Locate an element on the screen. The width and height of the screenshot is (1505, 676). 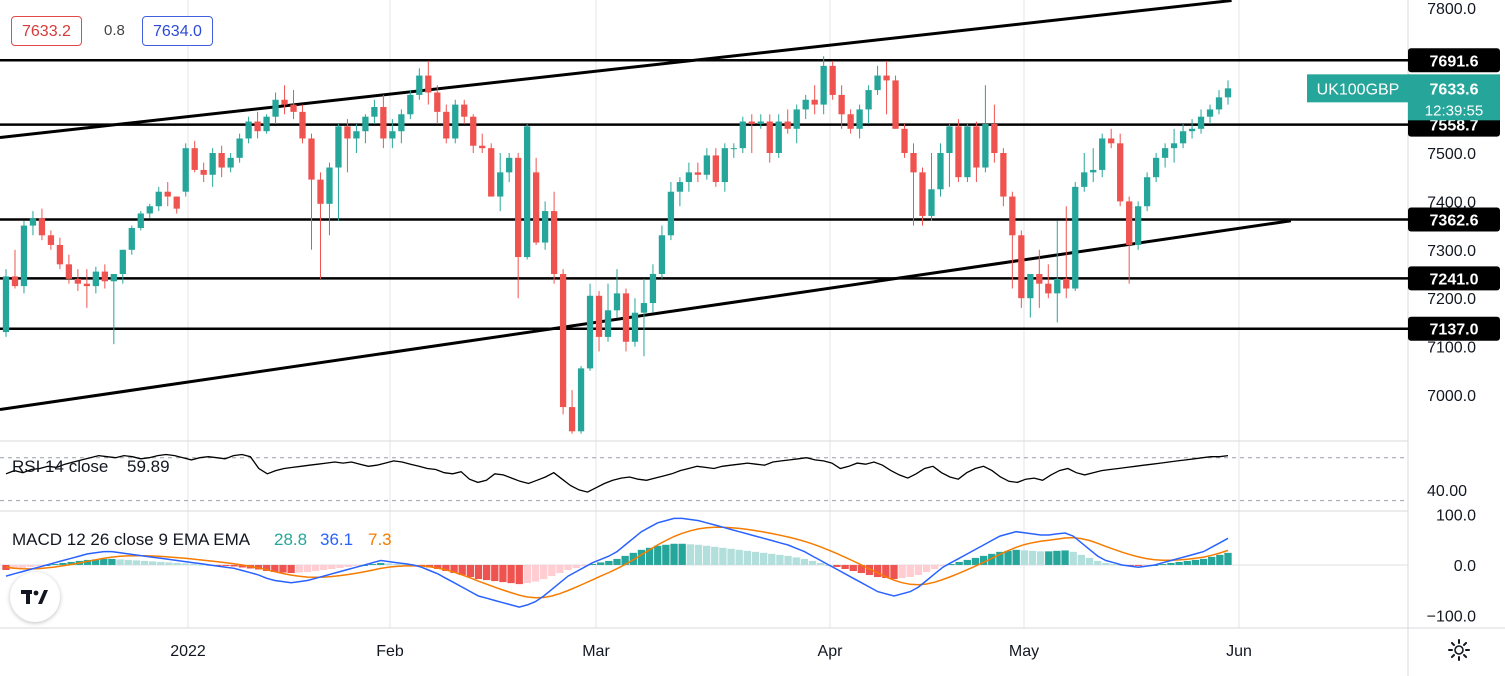
macd-tick-label: 100.0 is located at coordinates (1456, 516).